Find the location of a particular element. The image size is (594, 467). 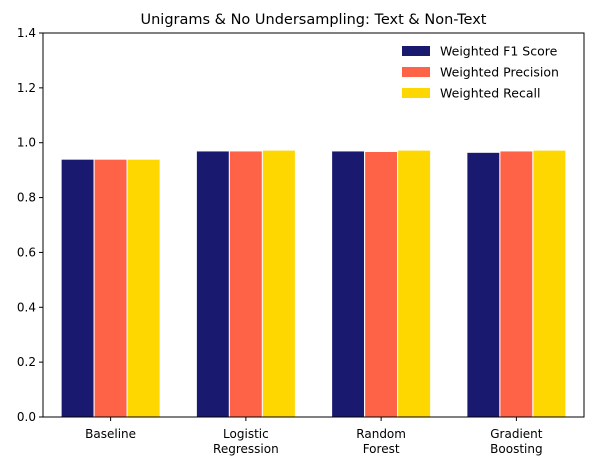

y-tick-label: 1.4 is located at coordinates (26, 33).